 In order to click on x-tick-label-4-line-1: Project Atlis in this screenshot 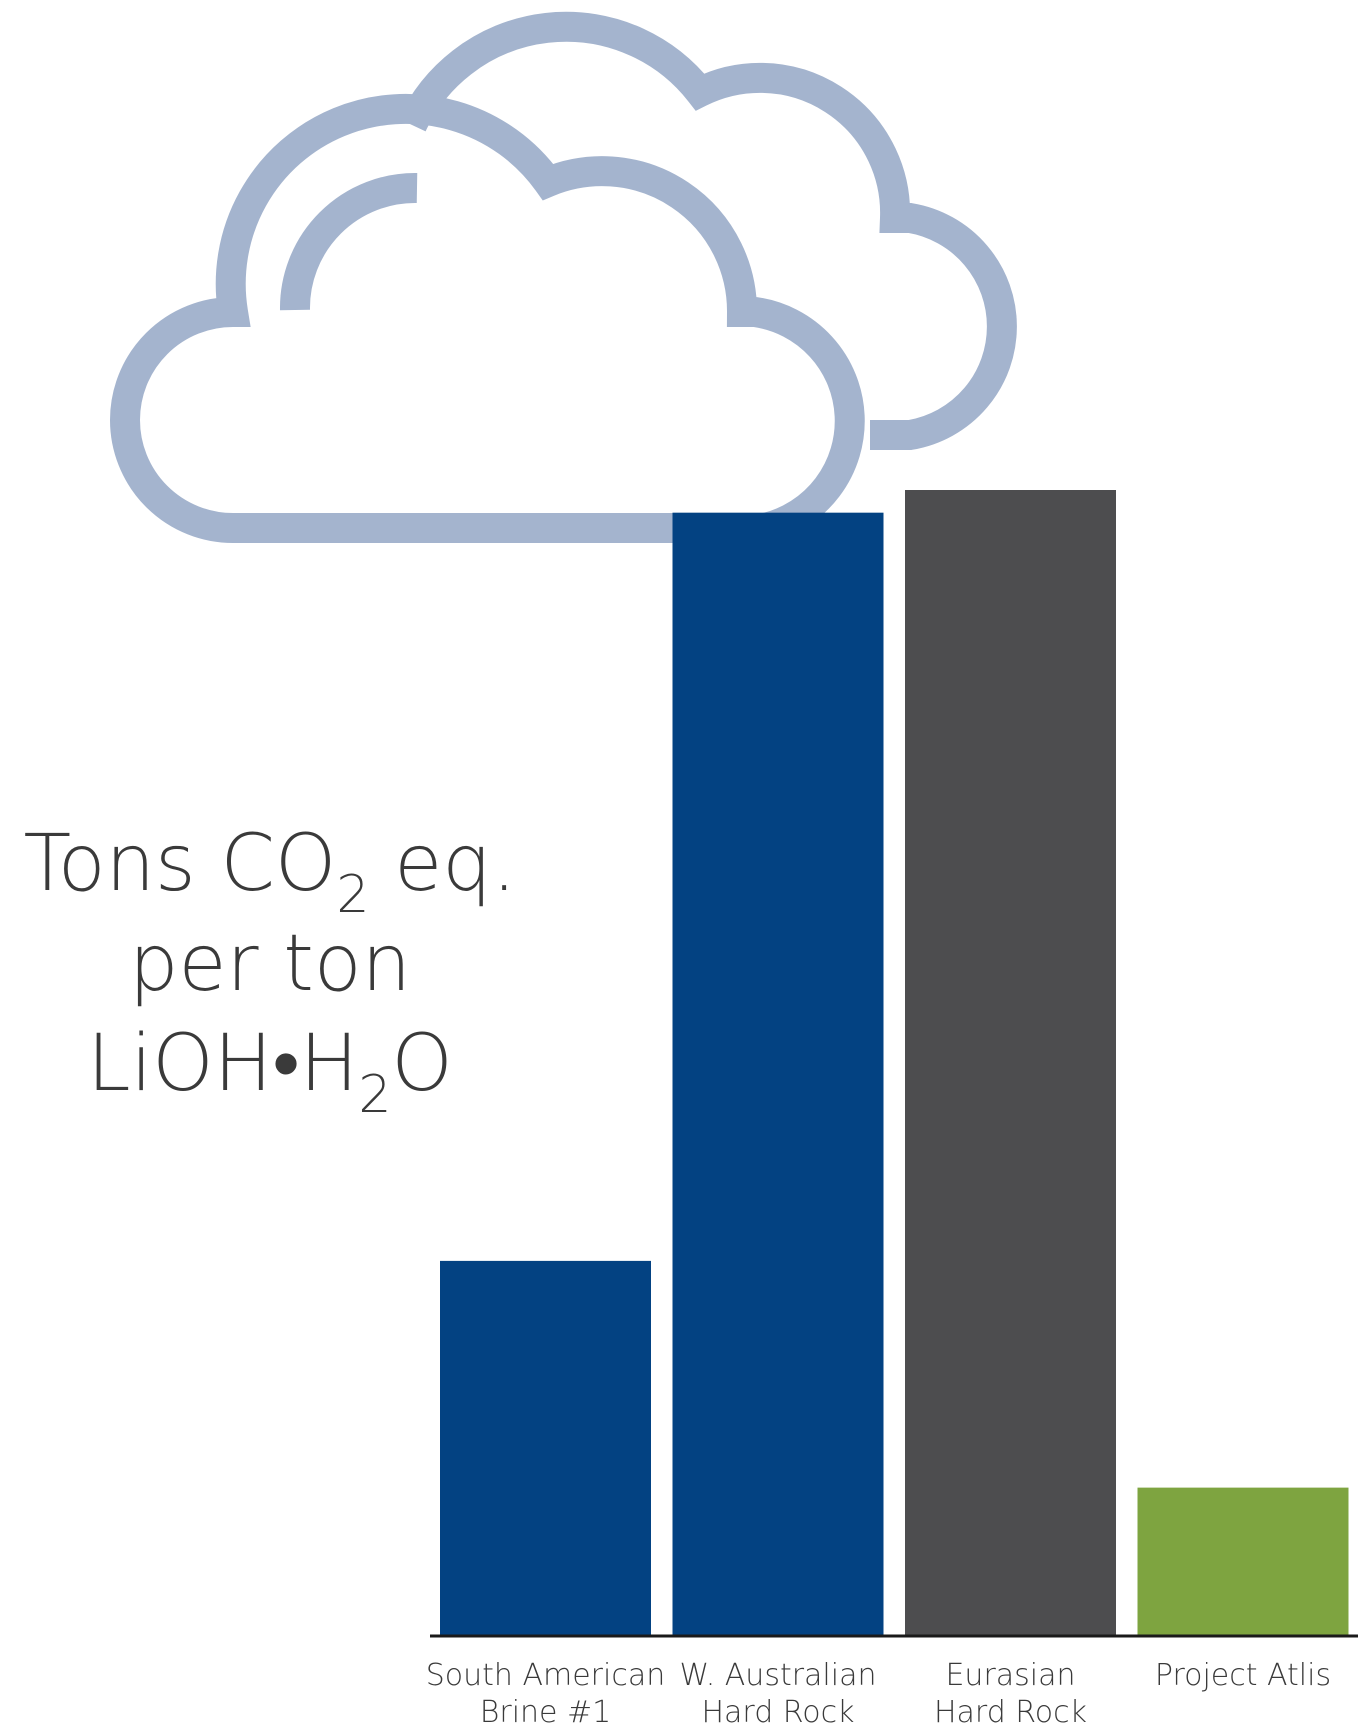, I will do `click(1243, 1675)`.